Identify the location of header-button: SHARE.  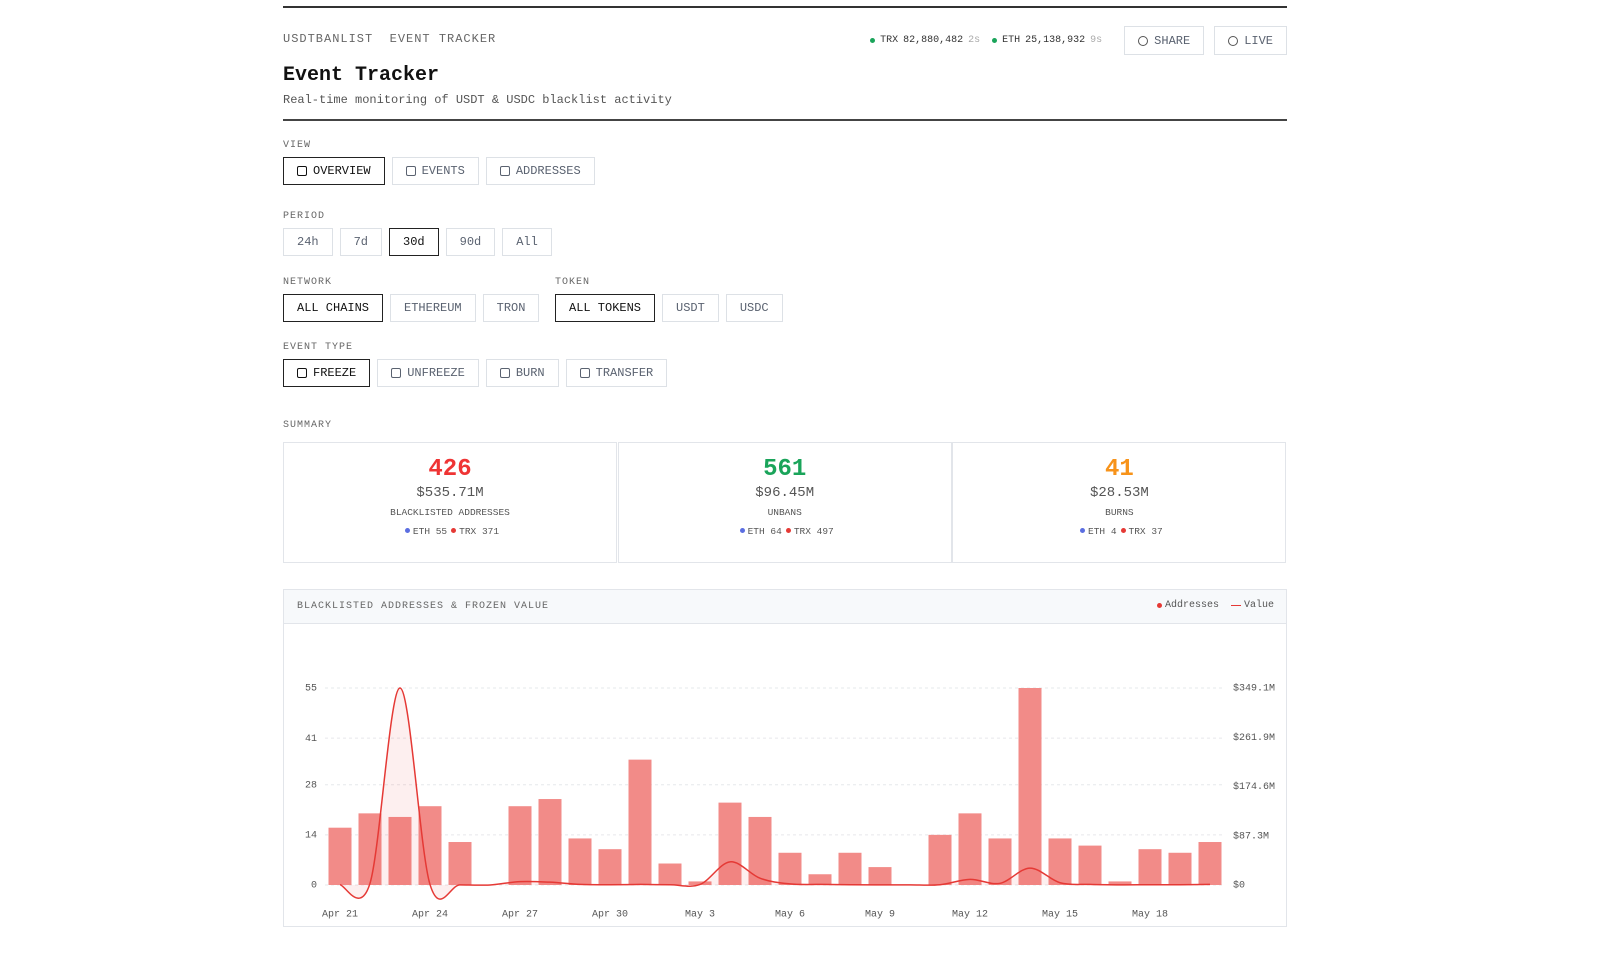
(1164, 40).